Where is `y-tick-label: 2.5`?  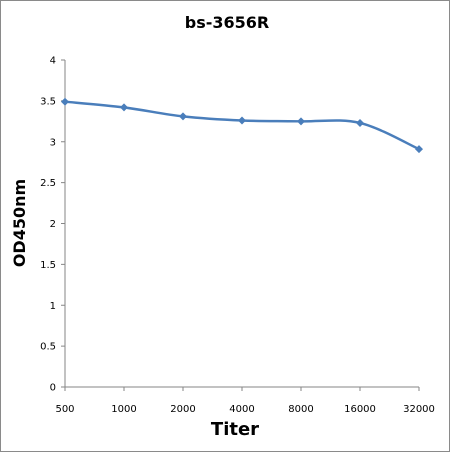 y-tick-label: 2.5 is located at coordinates (48, 183).